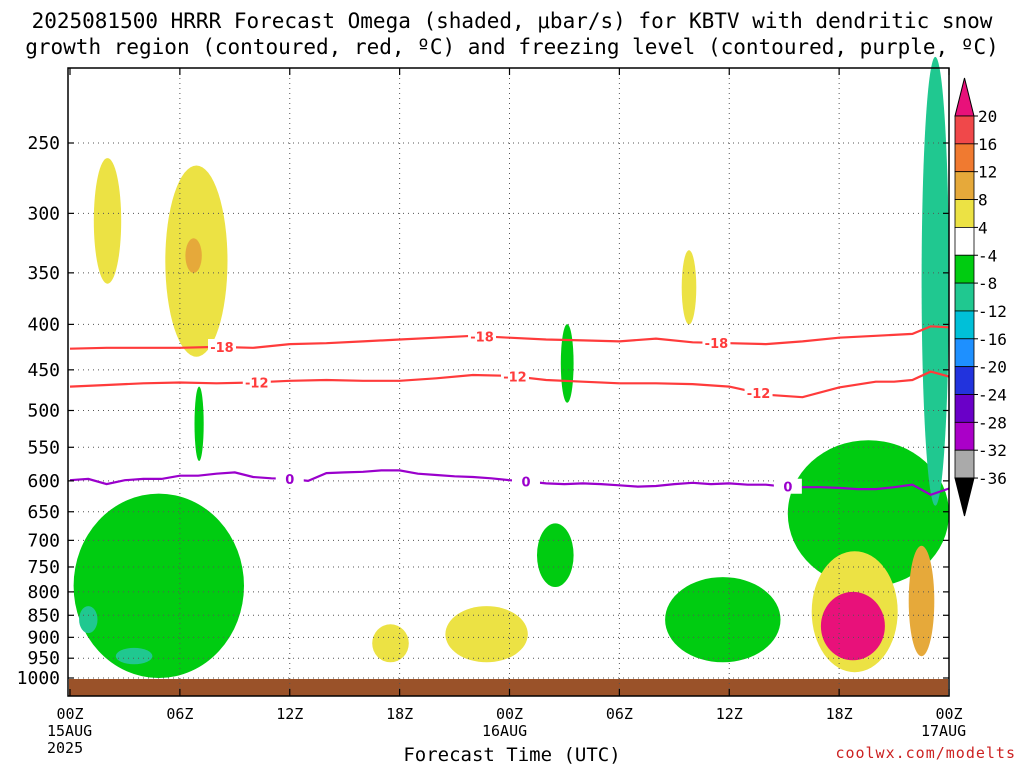 This screenshot has height=768, width=1024. I want to click on colorbar-label: -4, so click(987, 255).